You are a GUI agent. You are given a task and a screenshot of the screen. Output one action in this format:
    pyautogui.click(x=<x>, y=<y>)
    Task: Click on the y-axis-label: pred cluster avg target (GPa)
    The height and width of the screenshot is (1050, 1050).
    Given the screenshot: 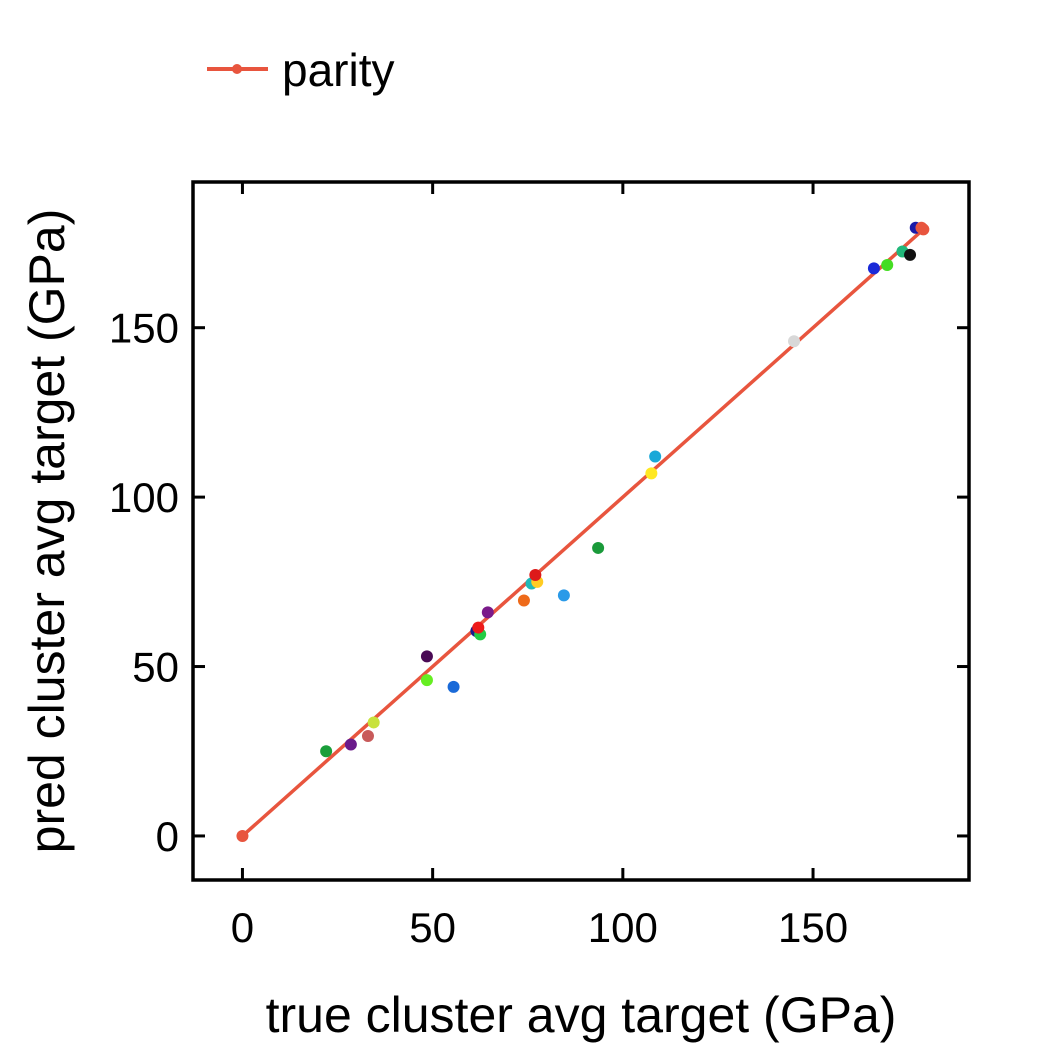 What is the action you would take?
    pyautogui.click(x=47, y=531)
    